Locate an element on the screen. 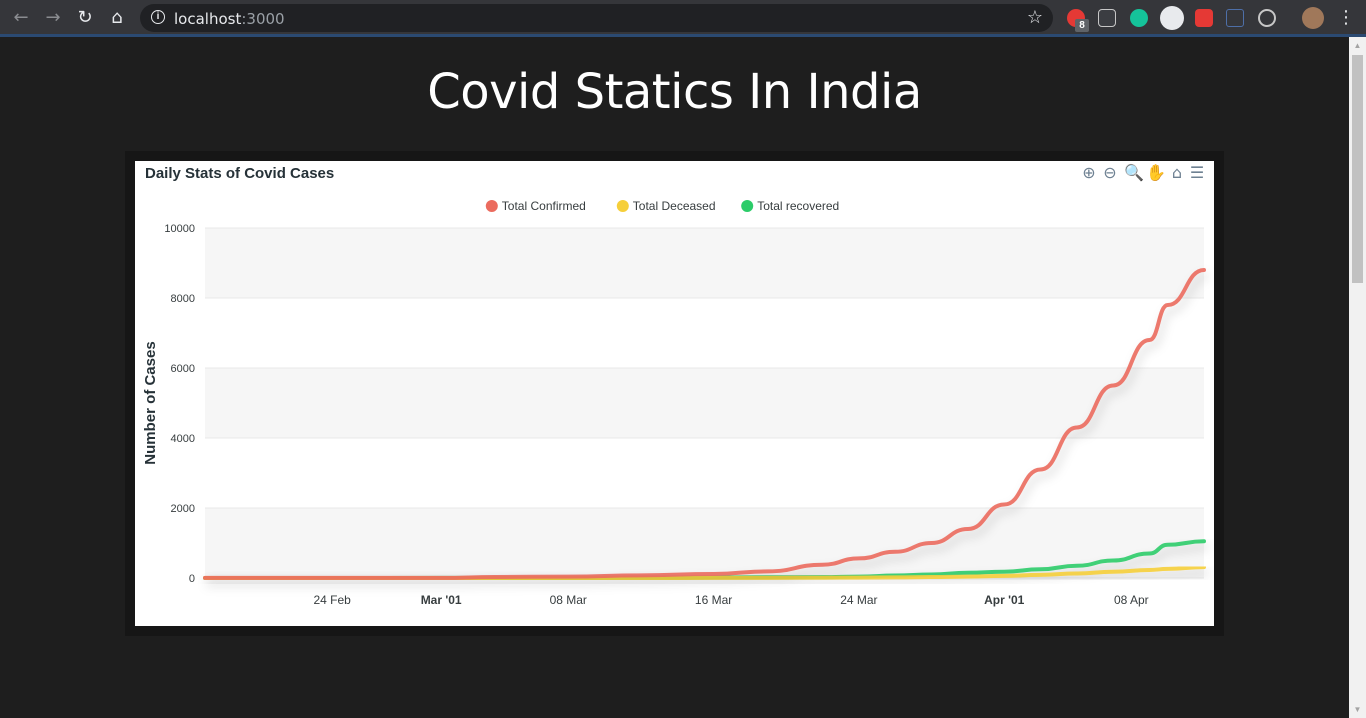  zoom-out-icon: ⊖ is located at coordinates (1110, 172).